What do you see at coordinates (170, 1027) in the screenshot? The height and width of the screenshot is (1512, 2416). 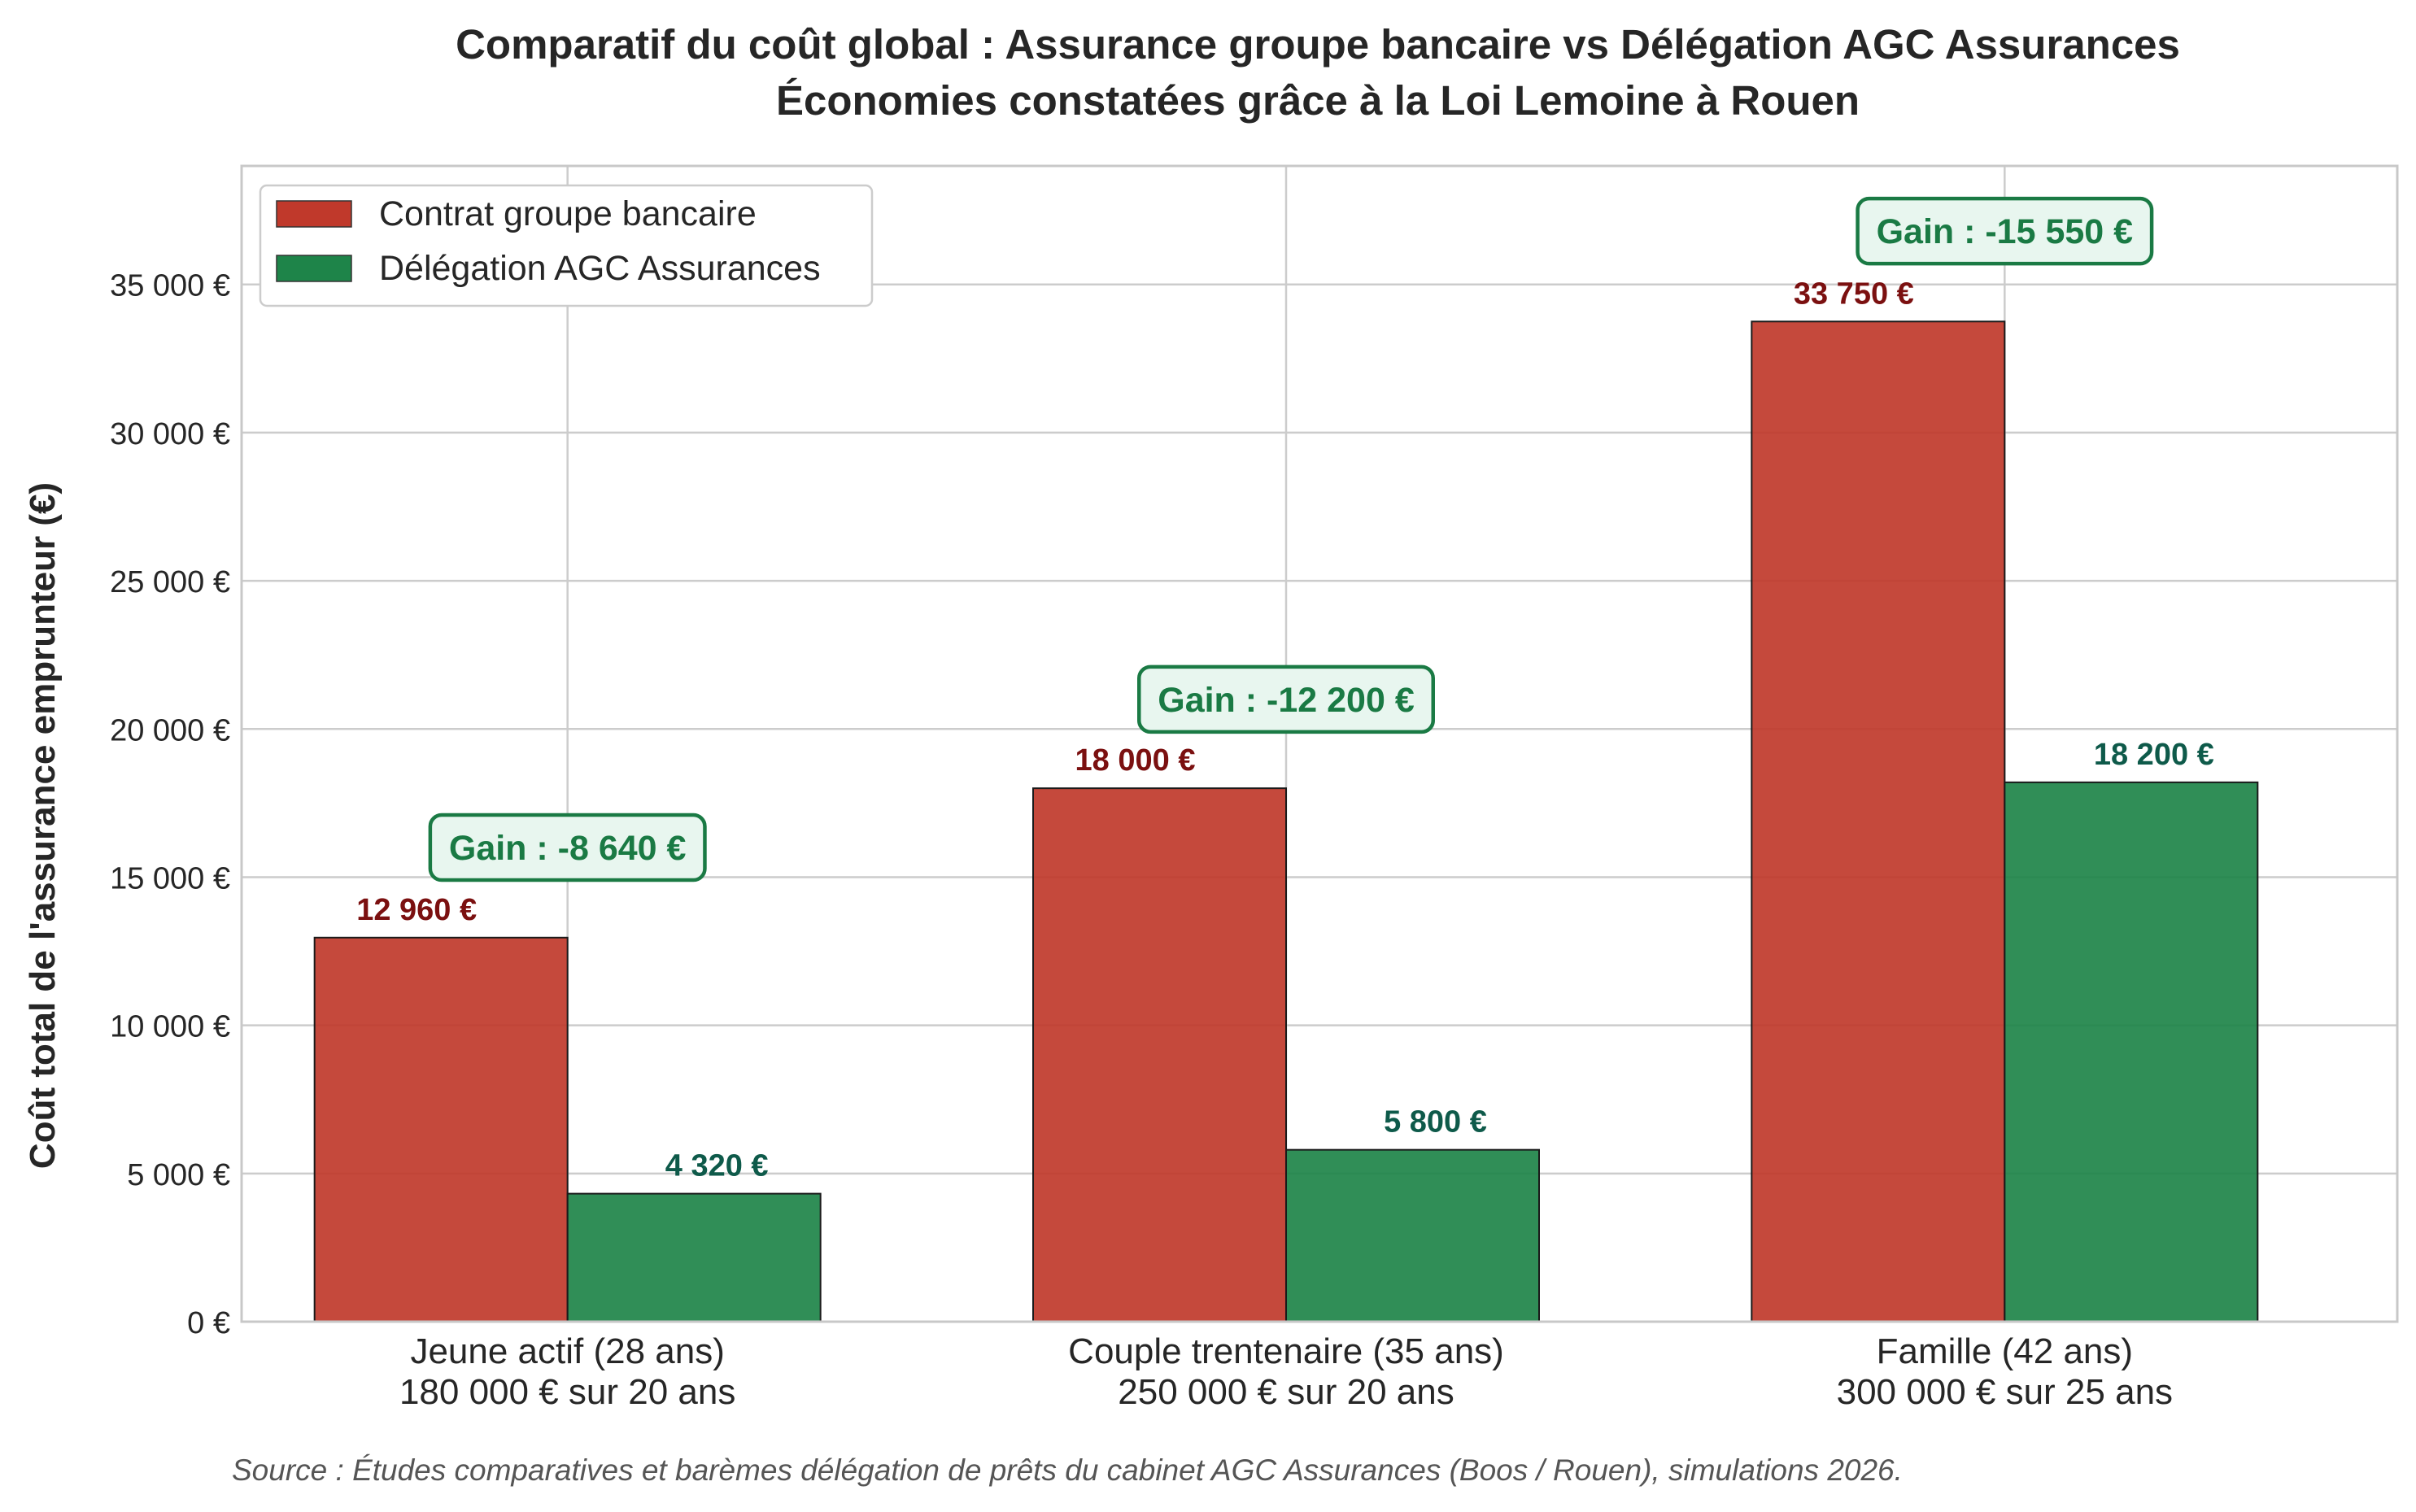 I see `y-tick-label: 10 000 €` at bounding box center [170, 1027].